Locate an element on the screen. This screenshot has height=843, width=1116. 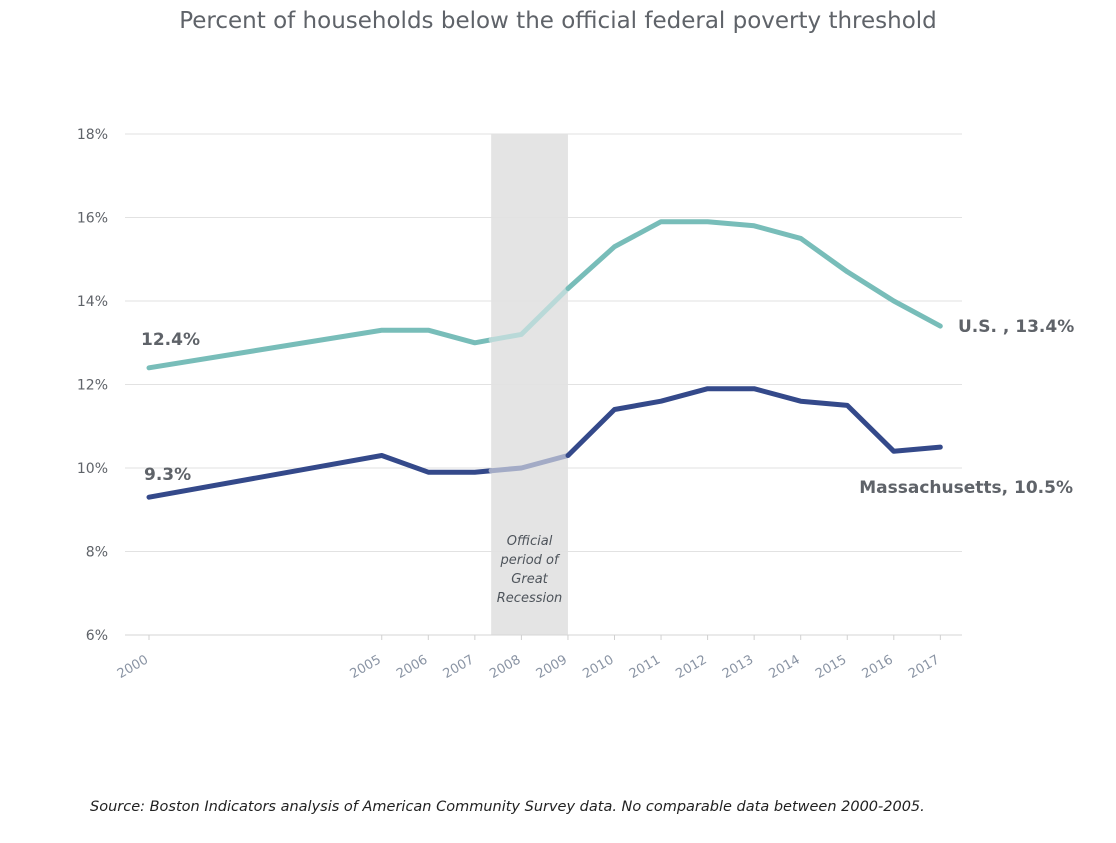
x-tick-label: 2010 is located at coordinates (598, 667).